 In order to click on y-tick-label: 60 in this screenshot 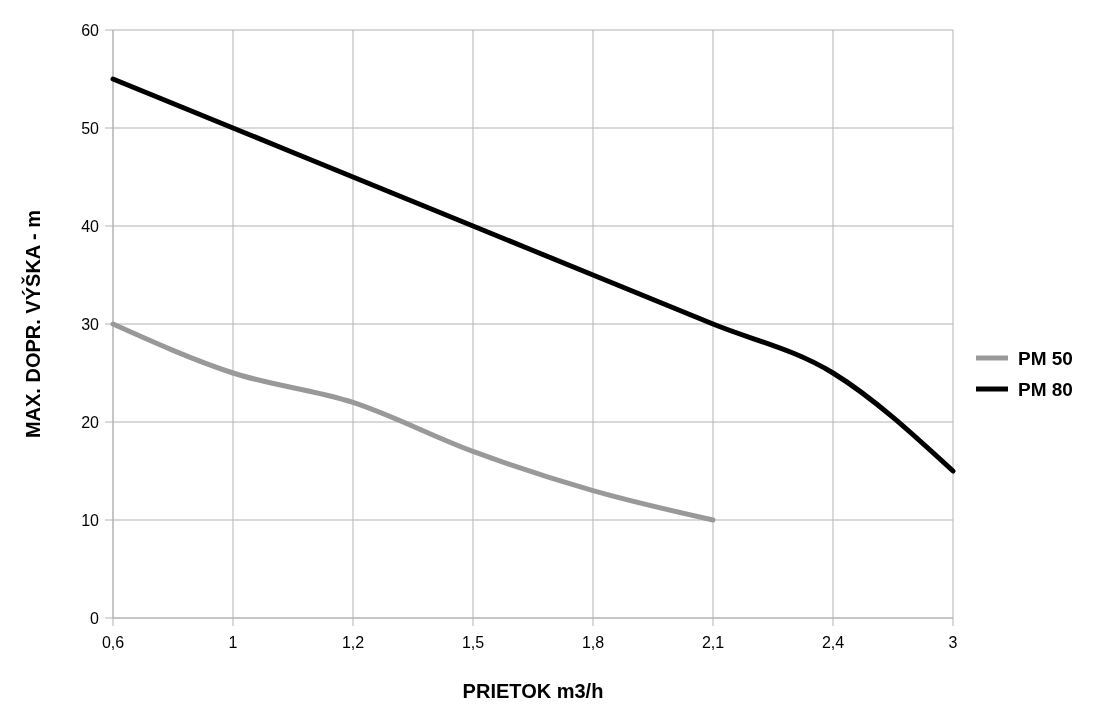, I will do `click(90, 30)`.